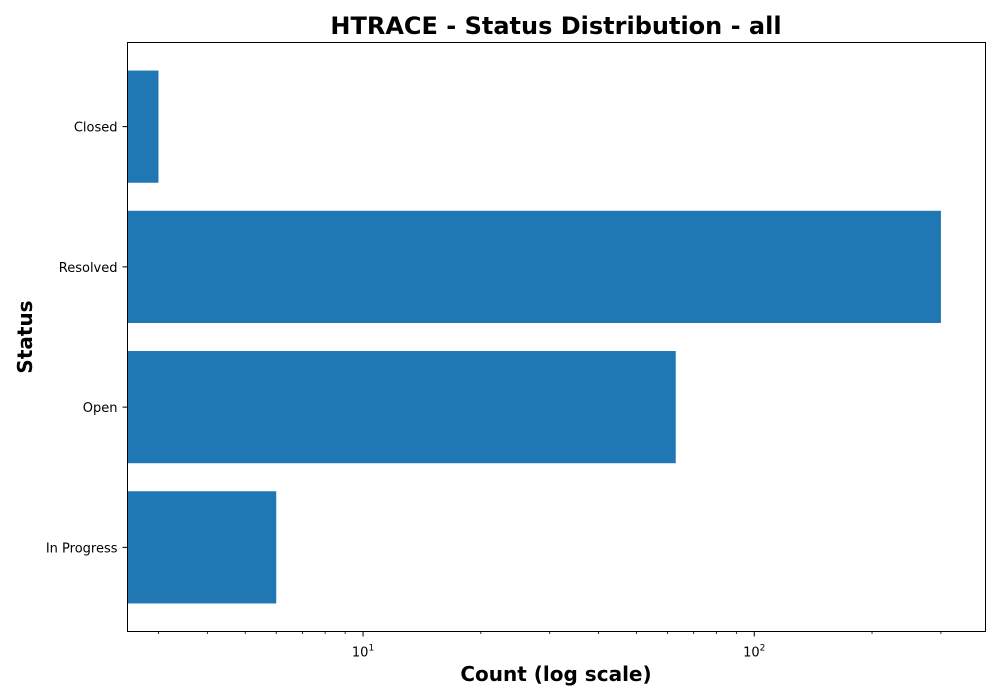  Describe the element at coordinates (401, 407) in the screenshot. I see `bar-open` at that location.